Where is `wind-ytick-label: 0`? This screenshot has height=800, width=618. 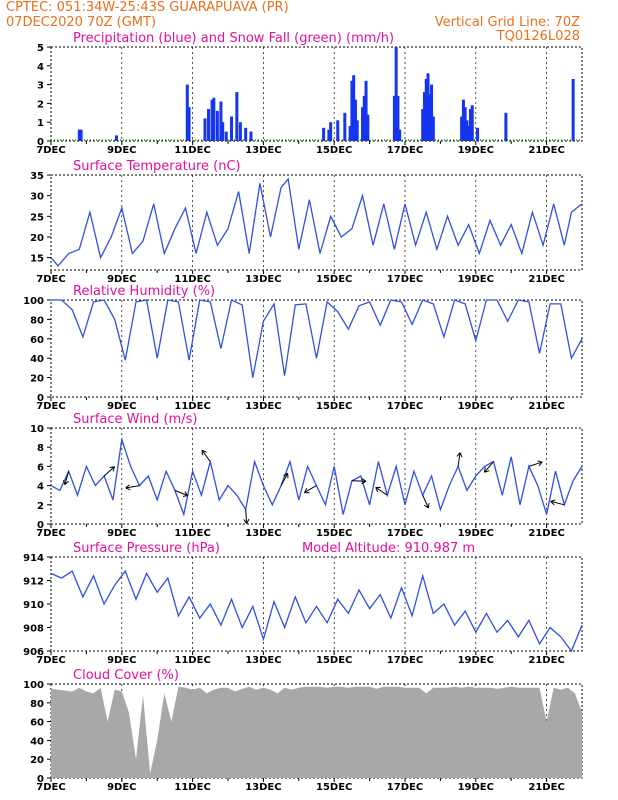 wind-ytick-label: 0 is located at coordinates (40, 525).